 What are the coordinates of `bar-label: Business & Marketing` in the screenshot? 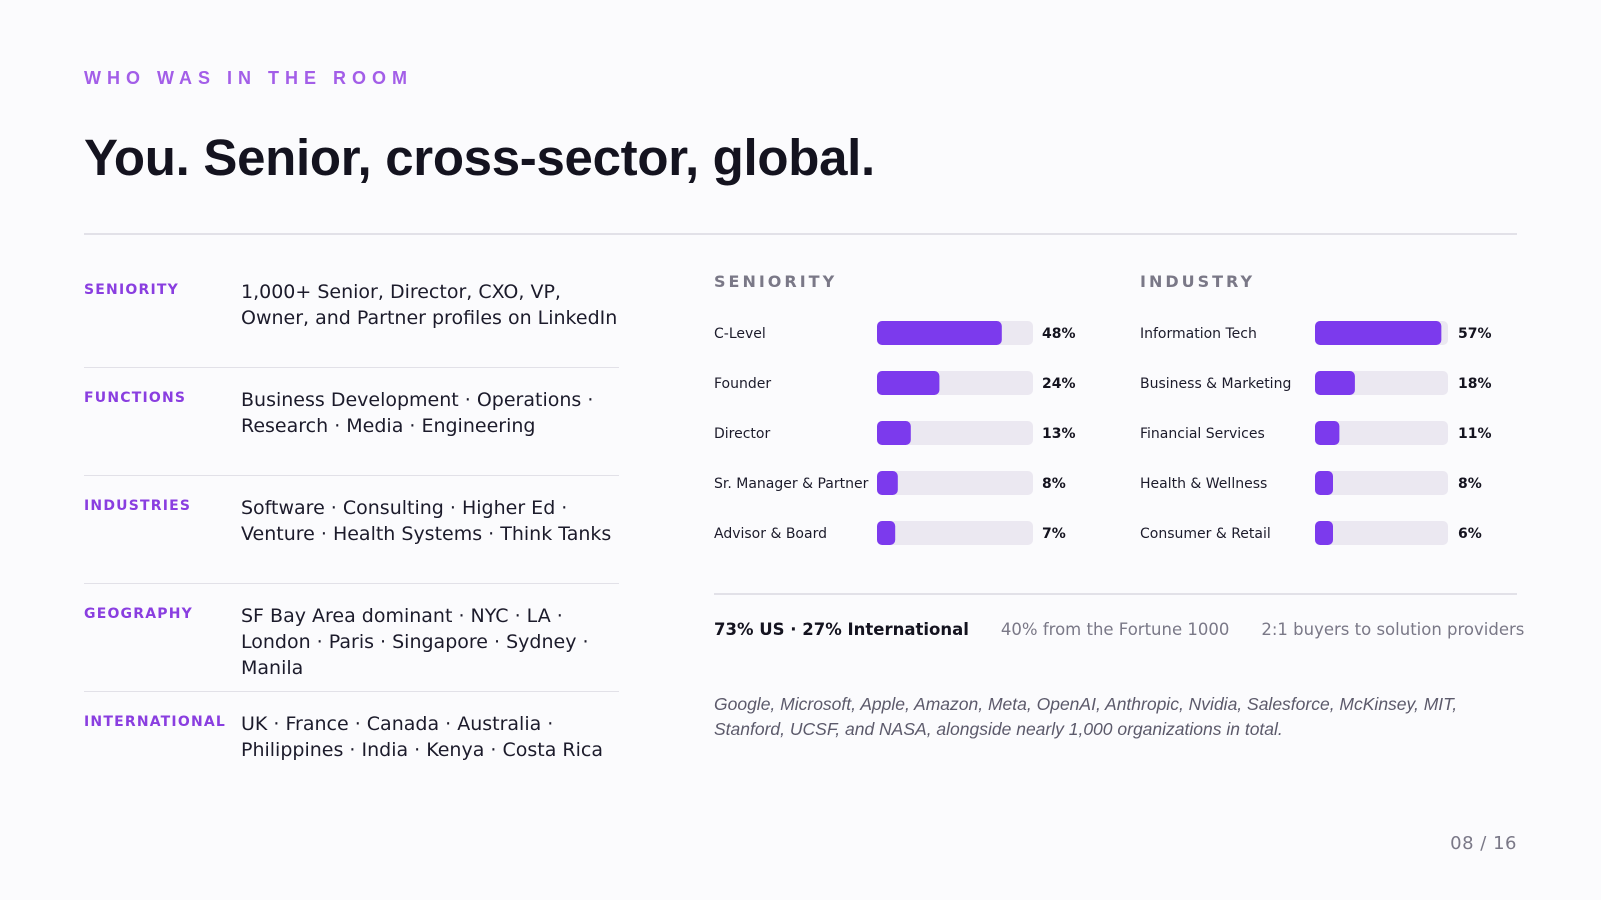 It's located at (1215, 384).